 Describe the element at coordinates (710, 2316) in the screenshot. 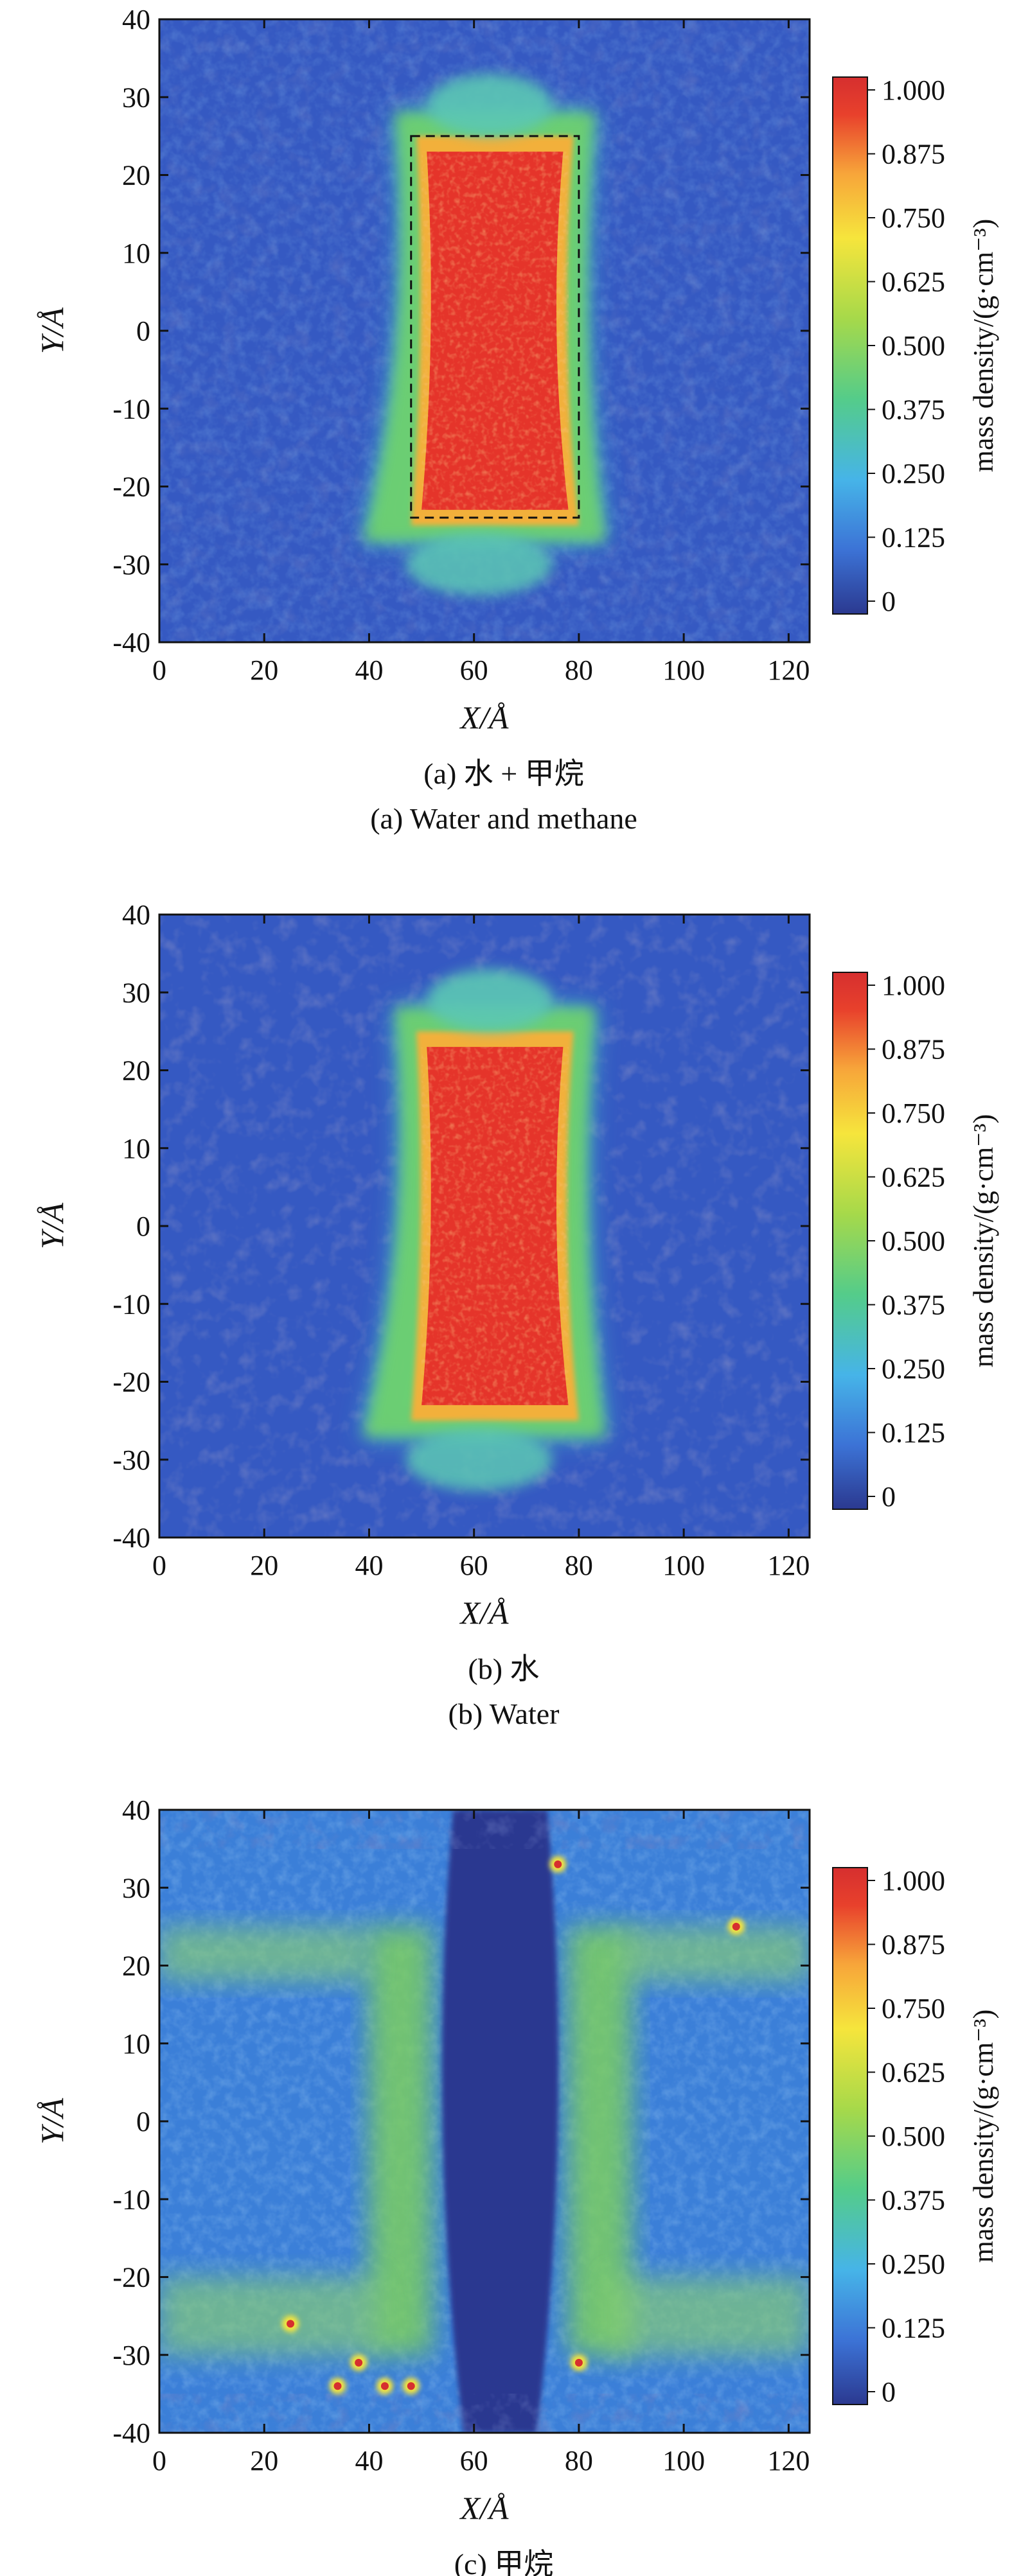

I see `right-bottom-band` at that location.